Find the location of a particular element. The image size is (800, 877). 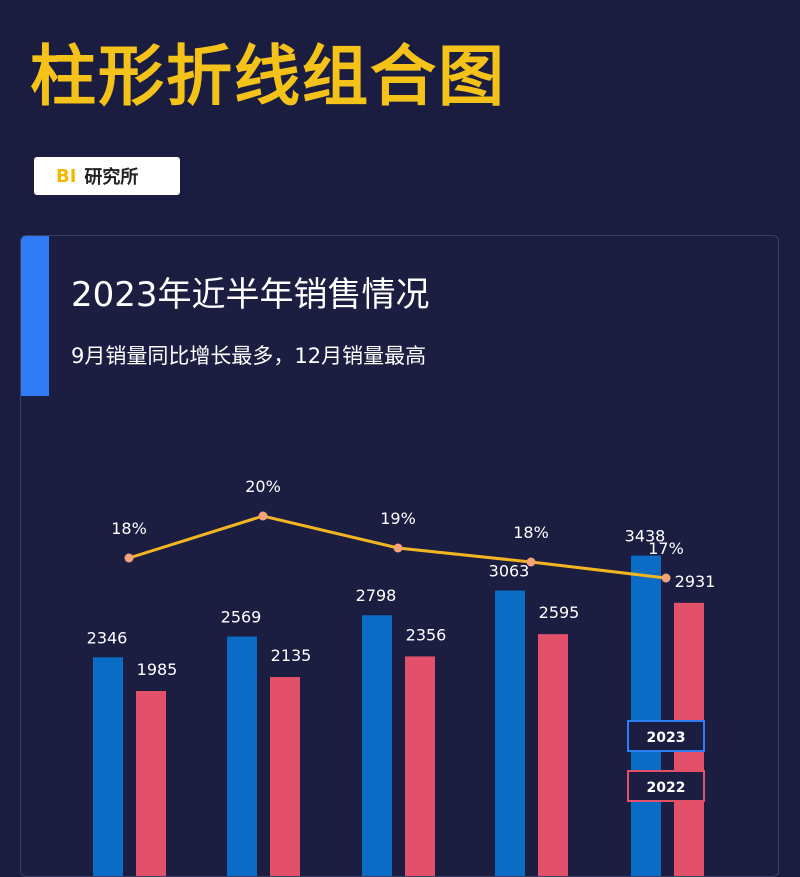

bar-2022-label: 2595 is located at coordinates (559, 612).